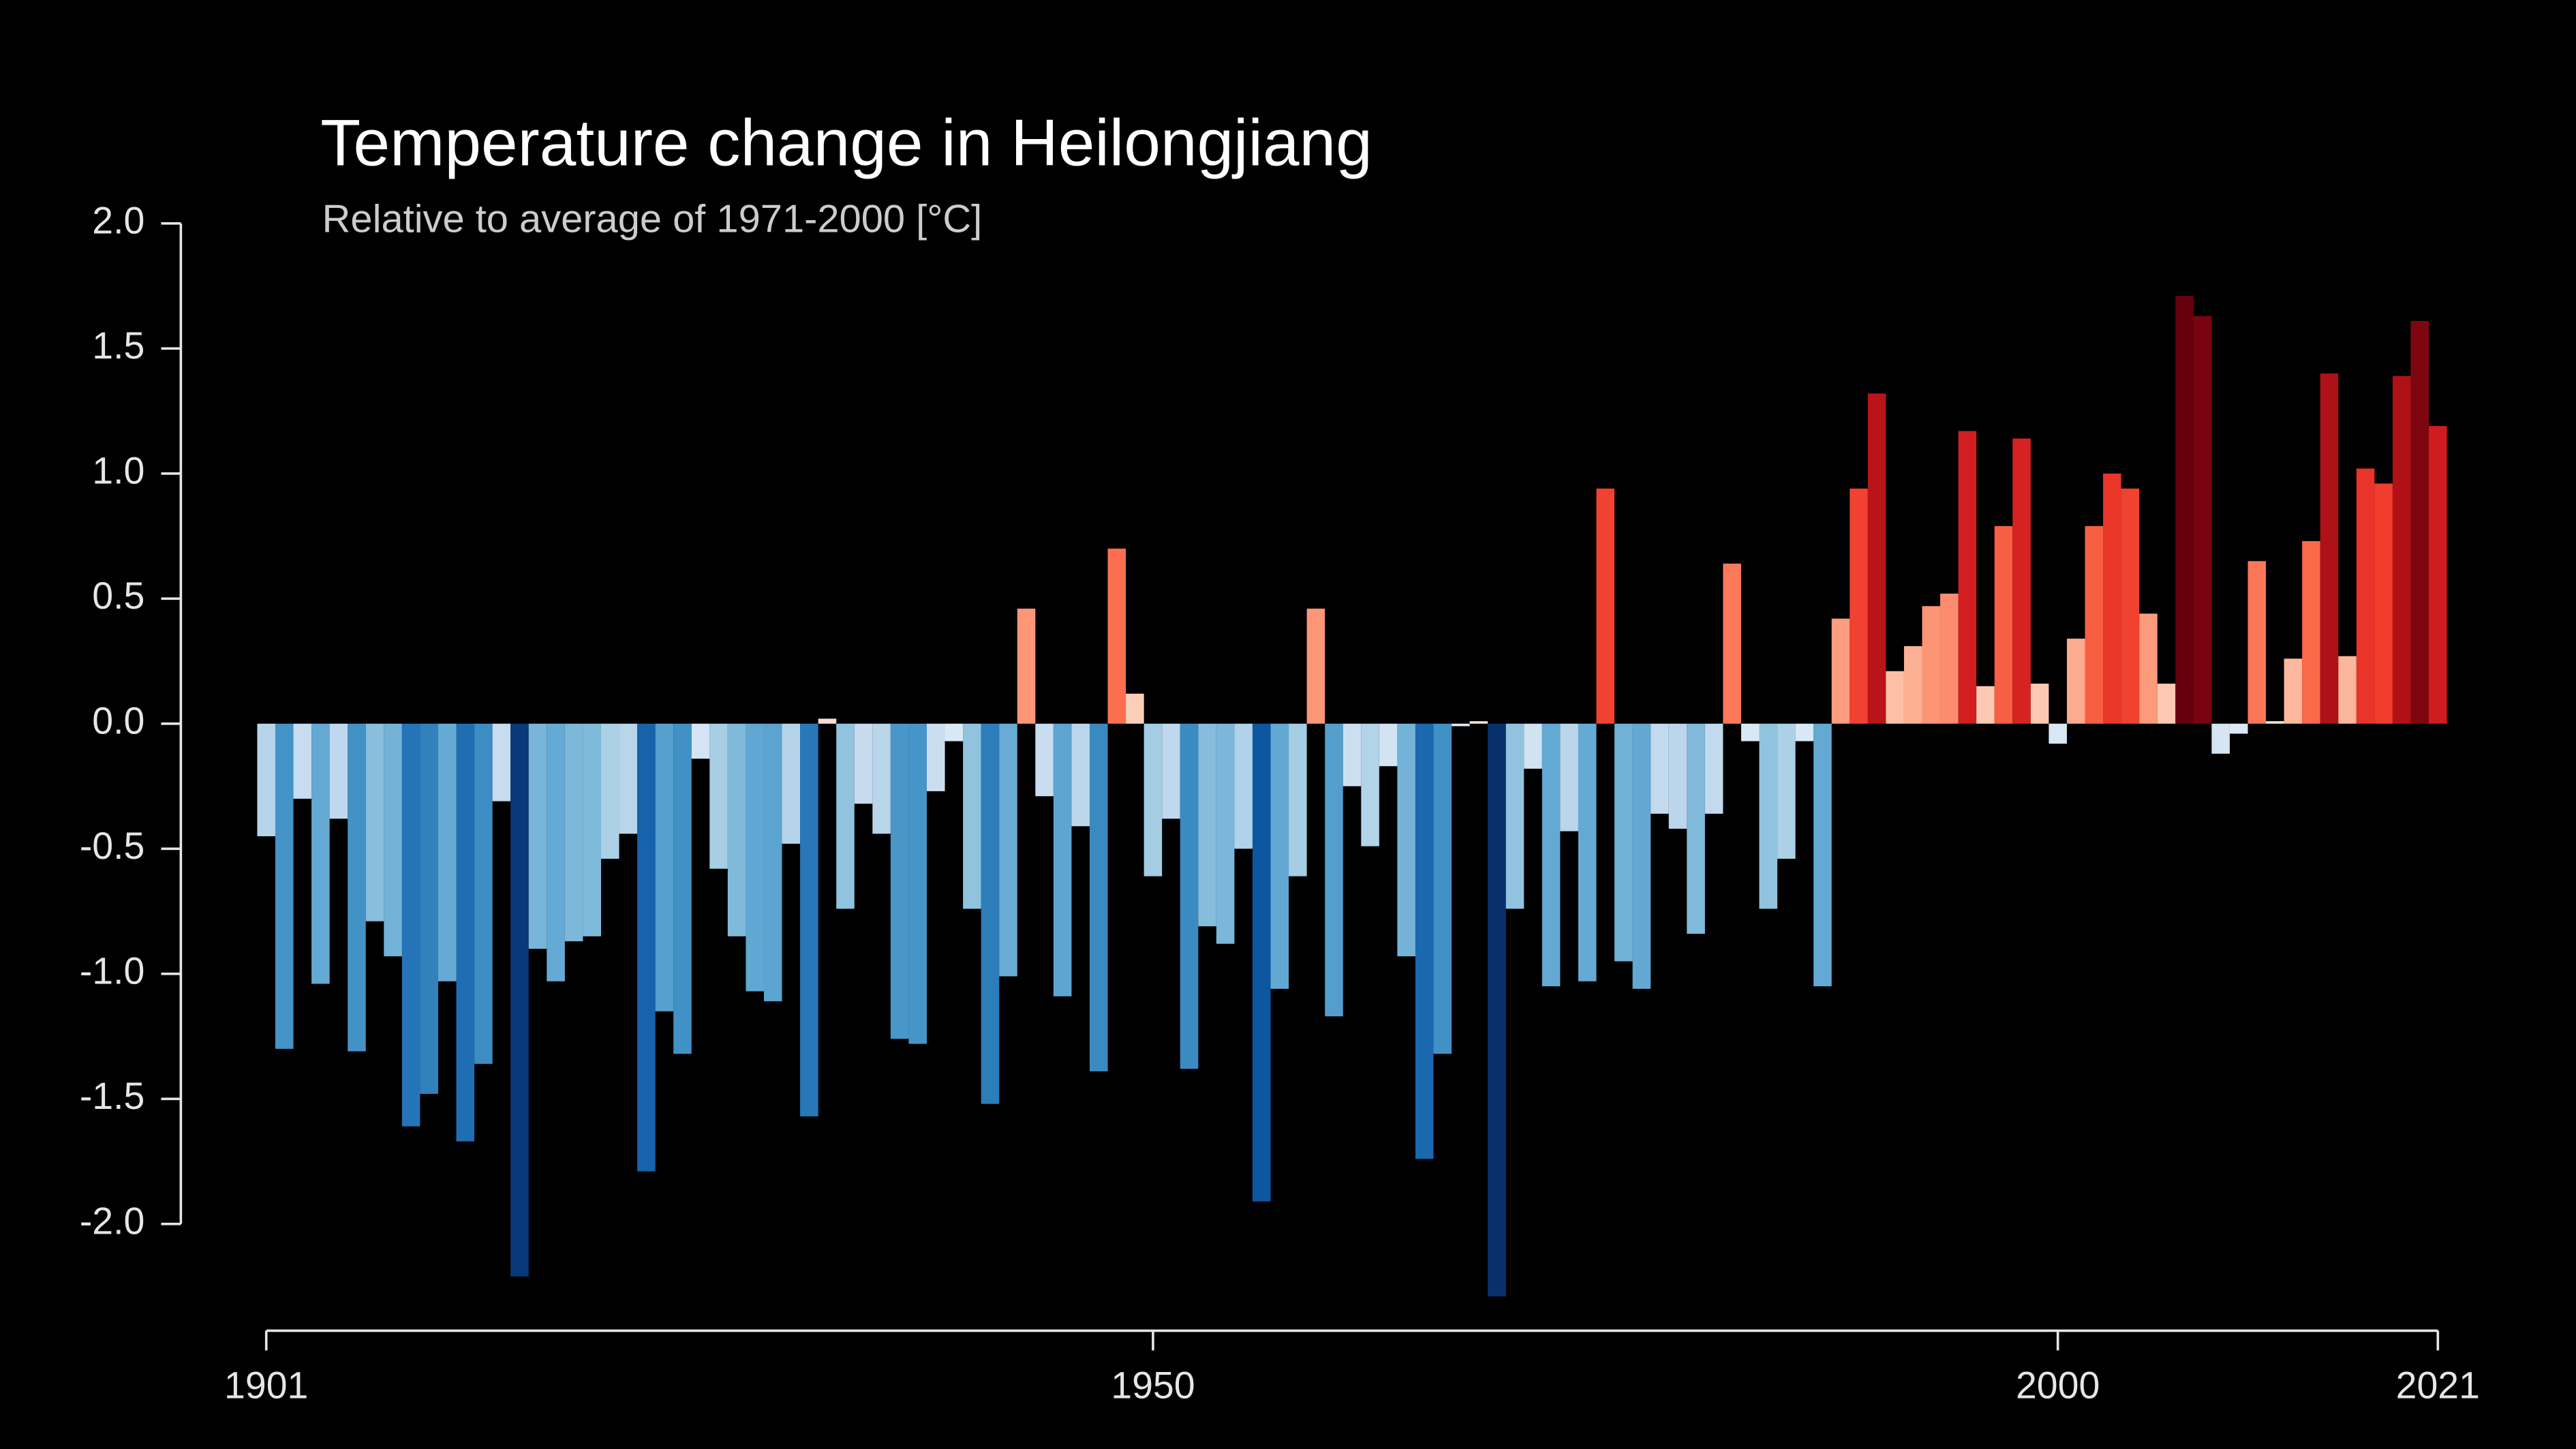  What do you see at coordinates (266, 1385) in the screenshot?
I see `x-tick-label: 1901` at bounding box center [266, 1385].